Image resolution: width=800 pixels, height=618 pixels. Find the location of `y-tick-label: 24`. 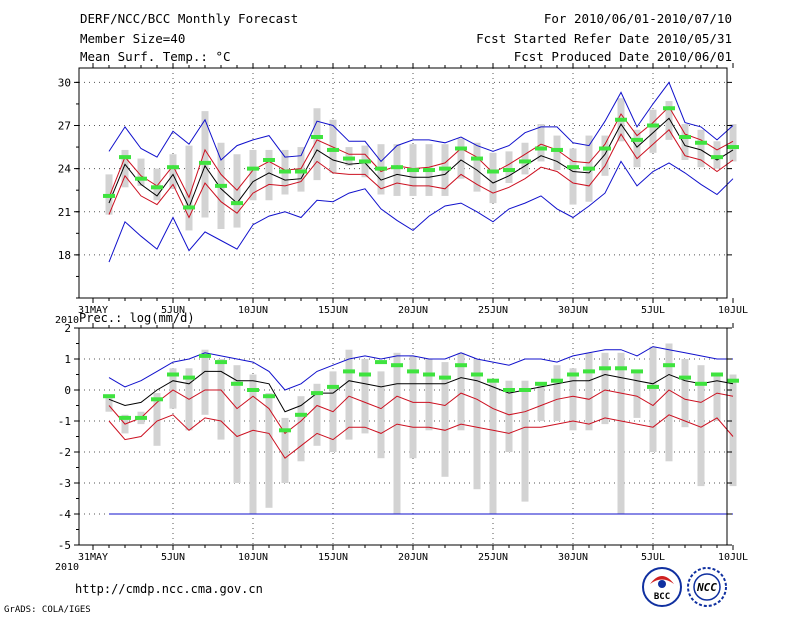

y-tick-label: 24 is located at coordinates (65, 169).